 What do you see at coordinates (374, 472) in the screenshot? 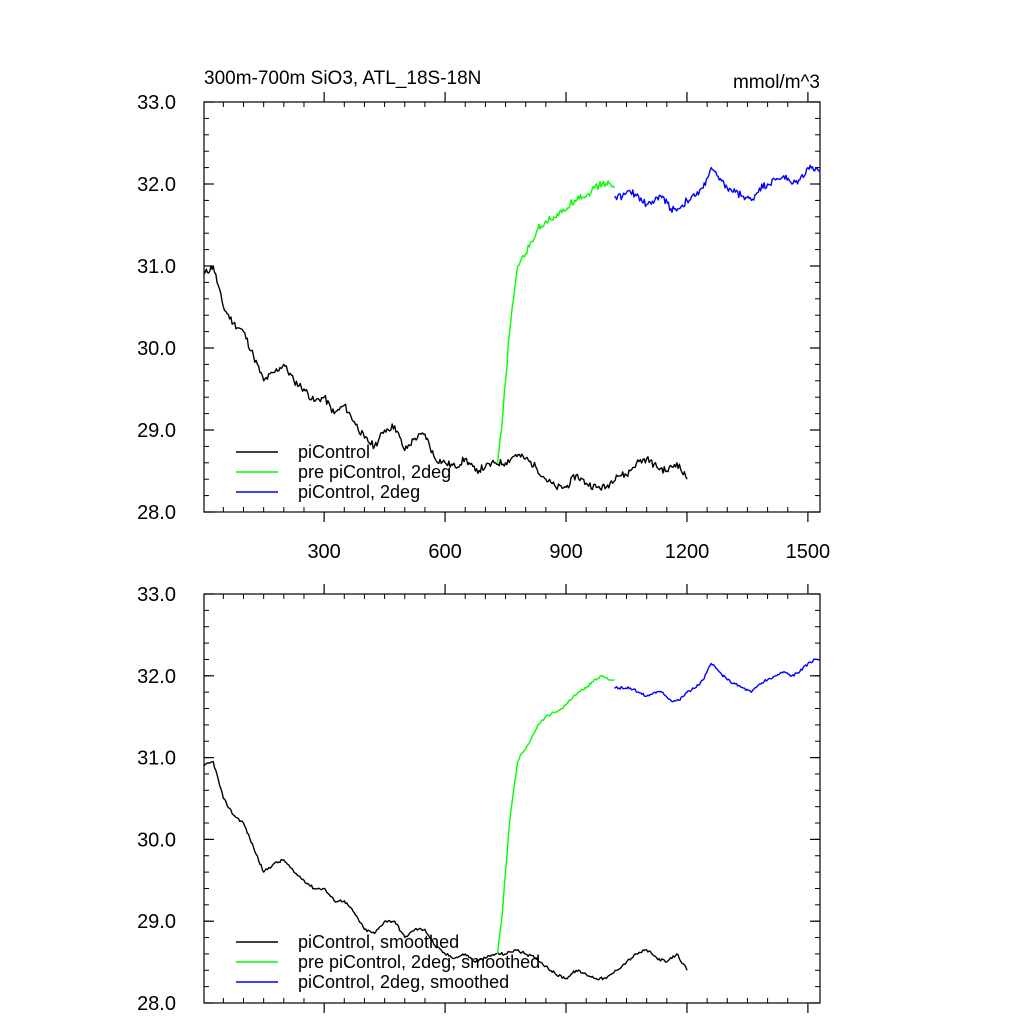
I see `legend-label: pre piControl, 2deg` at bounding box center [374, 472].